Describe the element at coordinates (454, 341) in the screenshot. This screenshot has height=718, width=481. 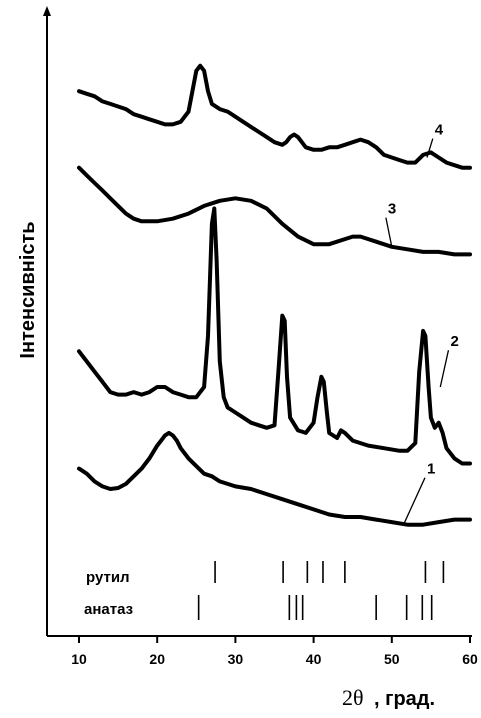
I see `series-2-label: 2` at that location.